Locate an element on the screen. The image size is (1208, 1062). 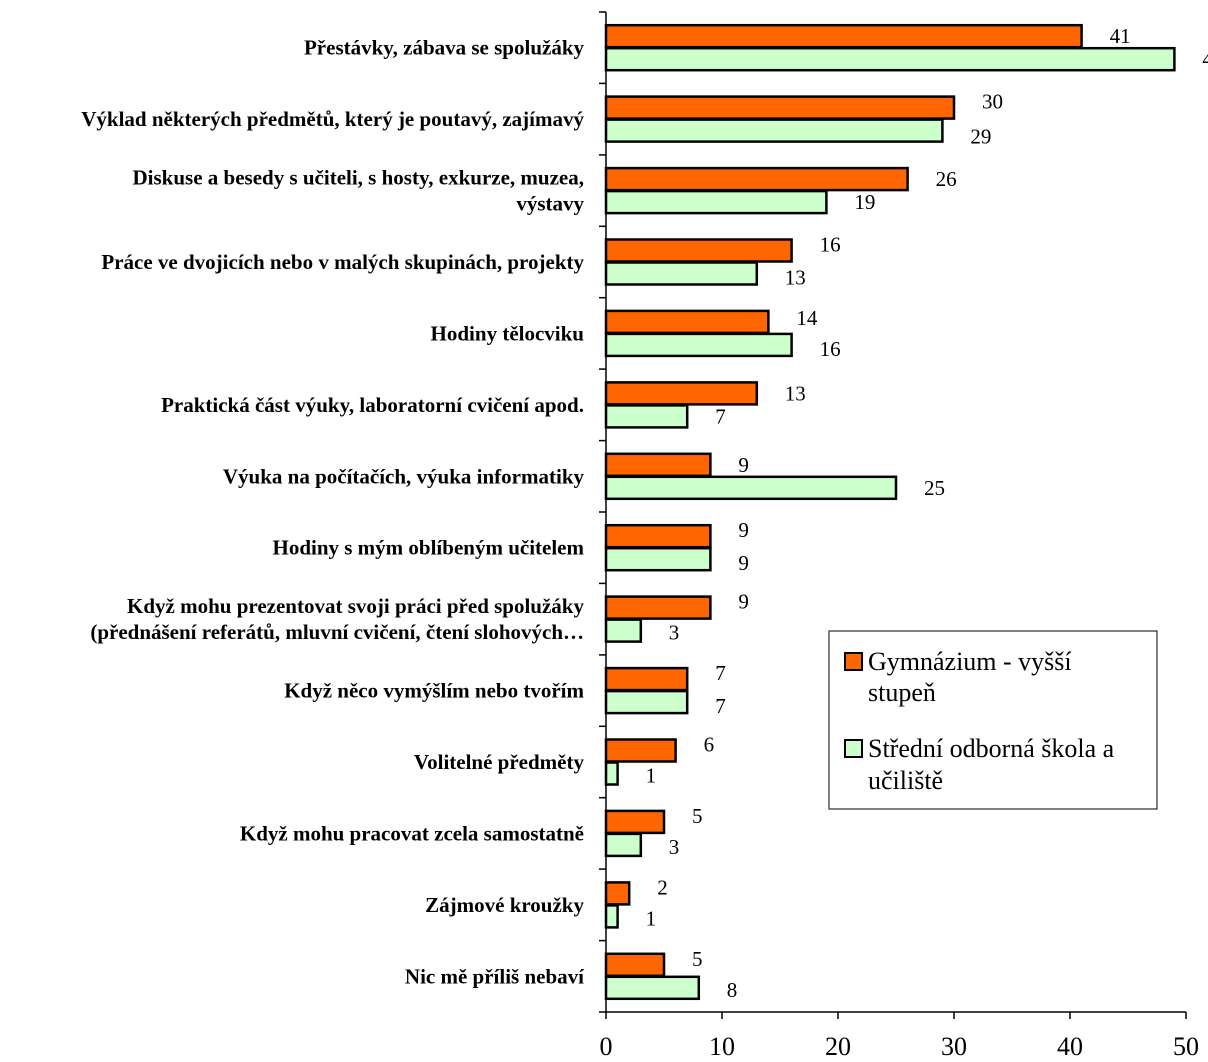
value-label-gymnazium: 14 is located at coordinates (807, 318).